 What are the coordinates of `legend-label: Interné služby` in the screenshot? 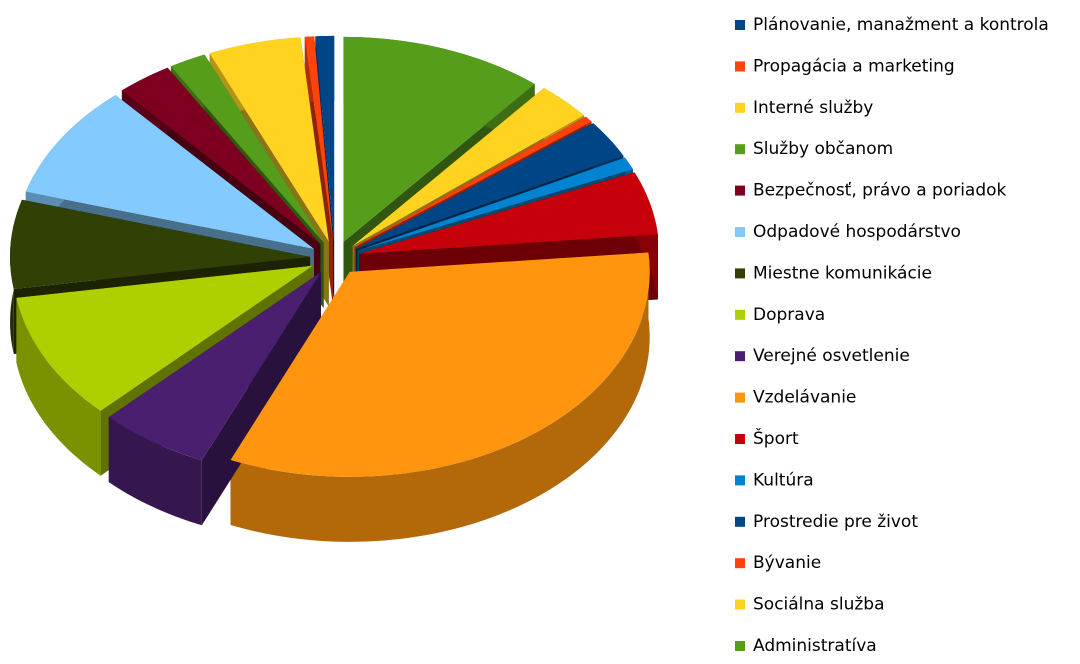 It's located at (813, 108).